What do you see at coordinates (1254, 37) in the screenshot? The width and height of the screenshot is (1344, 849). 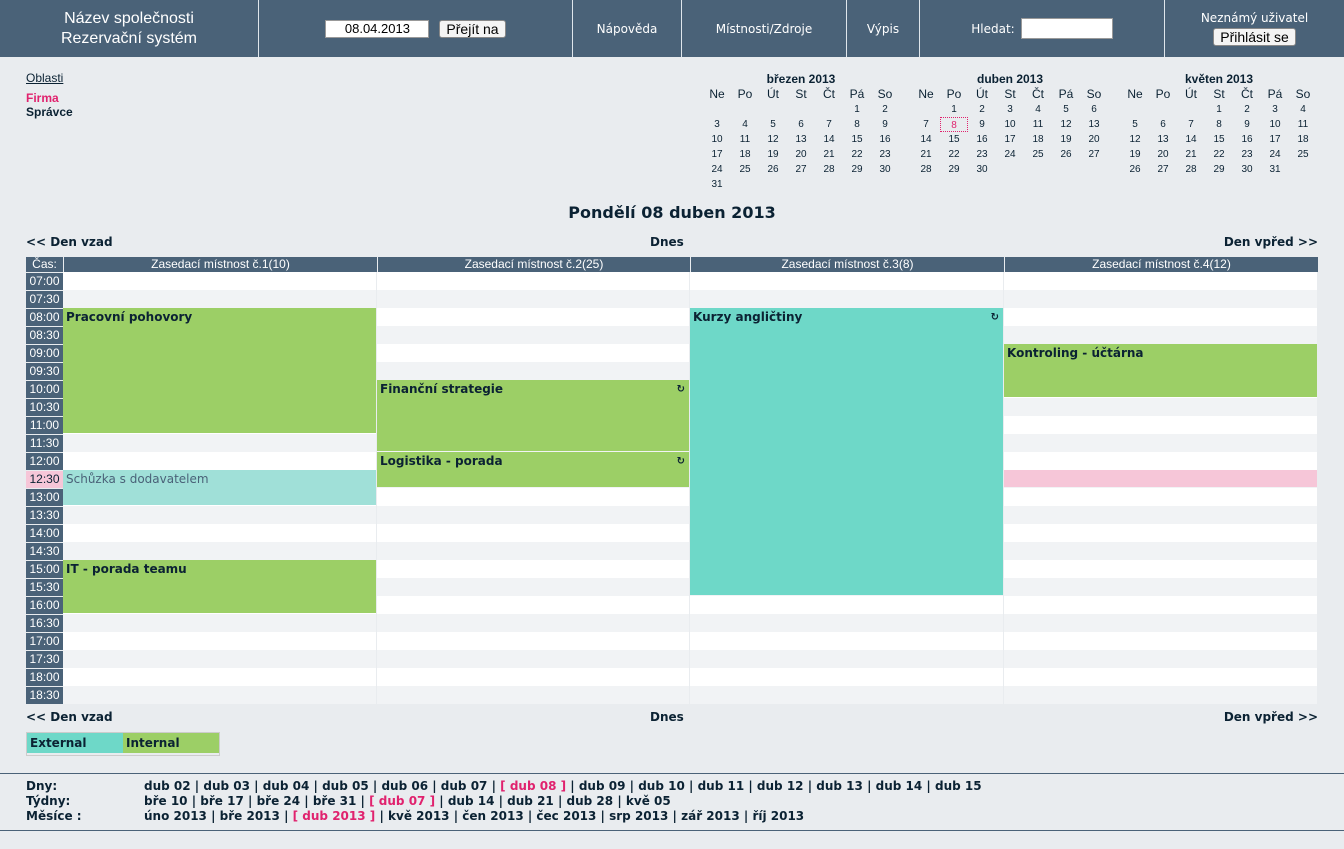 I see `login-button: Přihlásit se` at bounding box center [1254, 37].